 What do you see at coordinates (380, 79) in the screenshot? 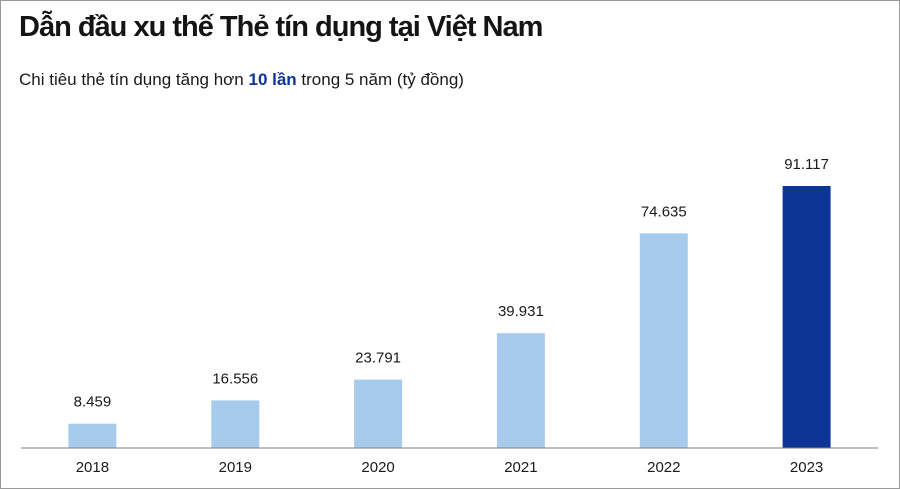
I see `subtitle-text-after: trong 5 năm (tỷ đồng)` at bounding box center [380, 79].